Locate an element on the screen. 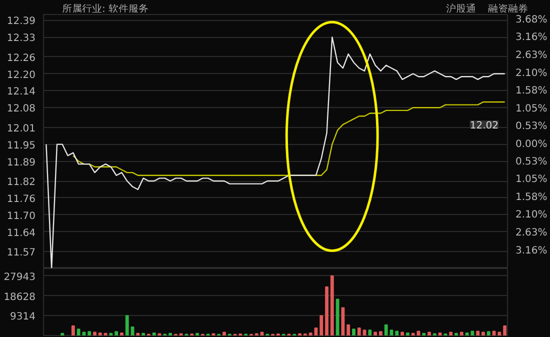 Image resolution: width=550 pixels, height=337 pixels. y2-tick-label: 2.63% is located at coordinates (532, 233).